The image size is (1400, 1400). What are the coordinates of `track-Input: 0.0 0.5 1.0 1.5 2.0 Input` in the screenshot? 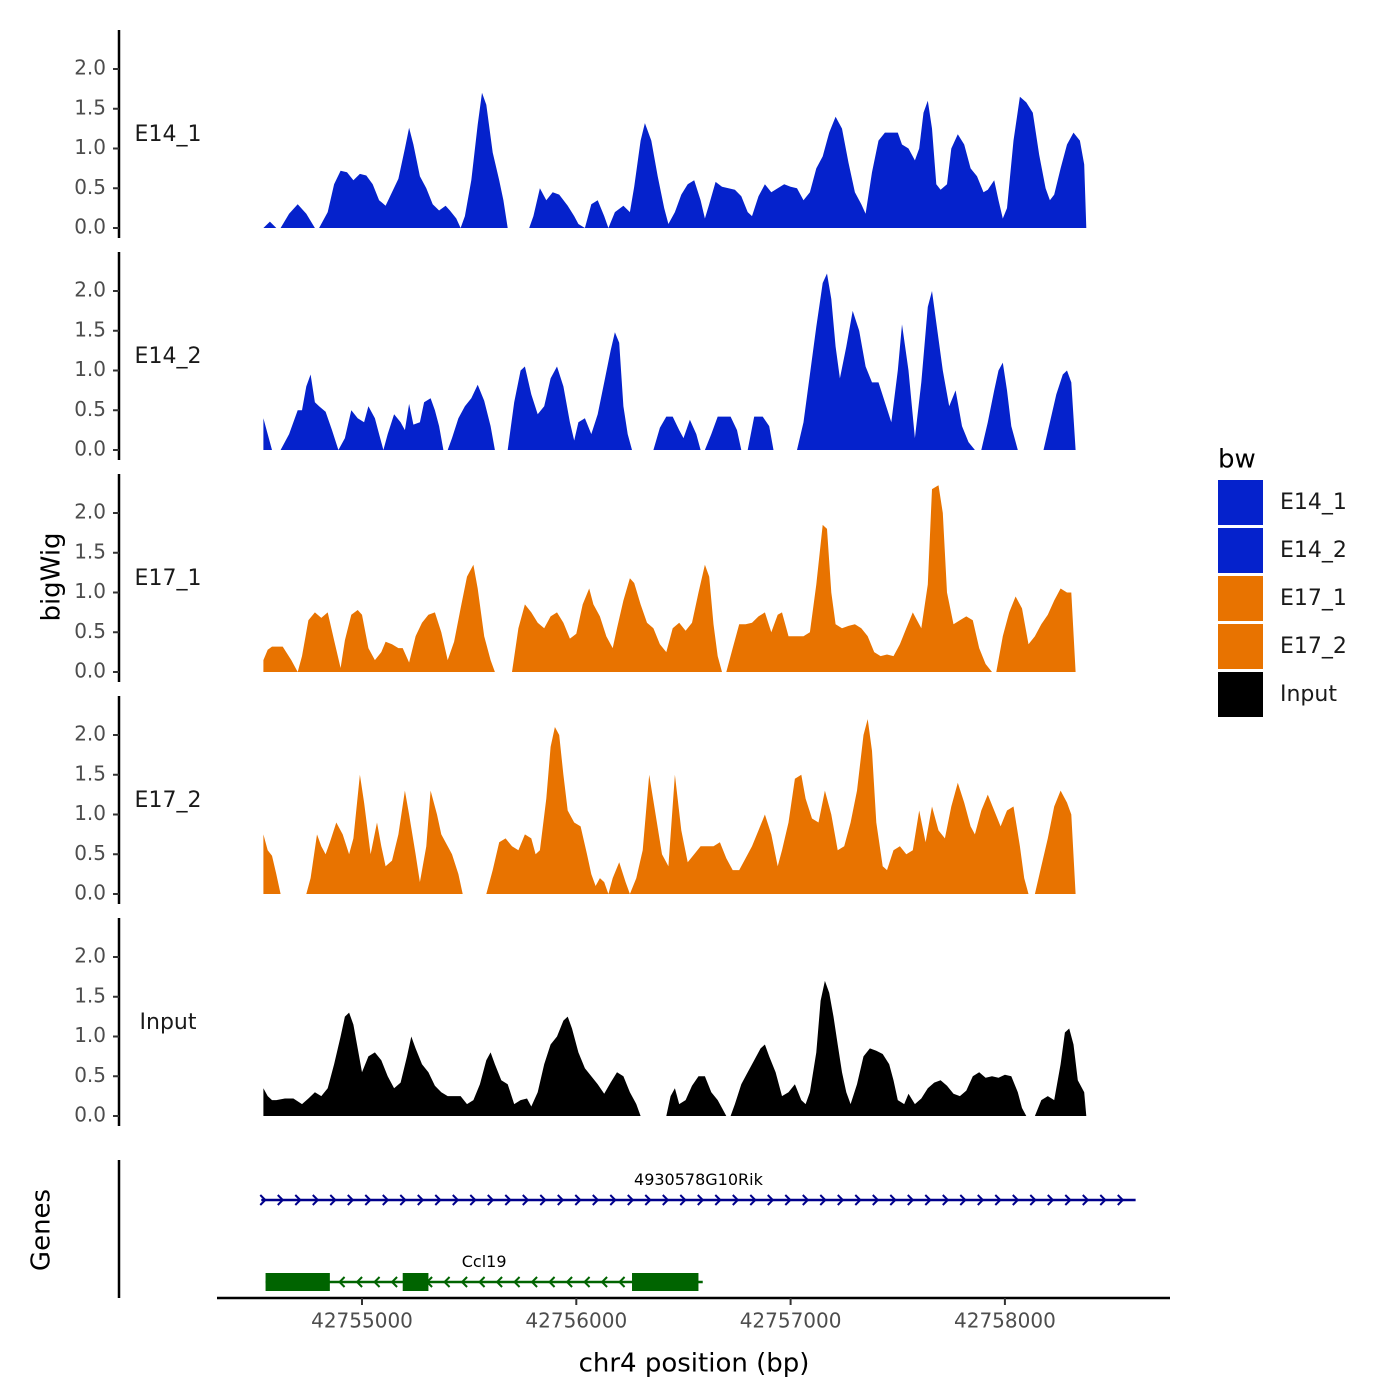 It's located at (580, 1022).